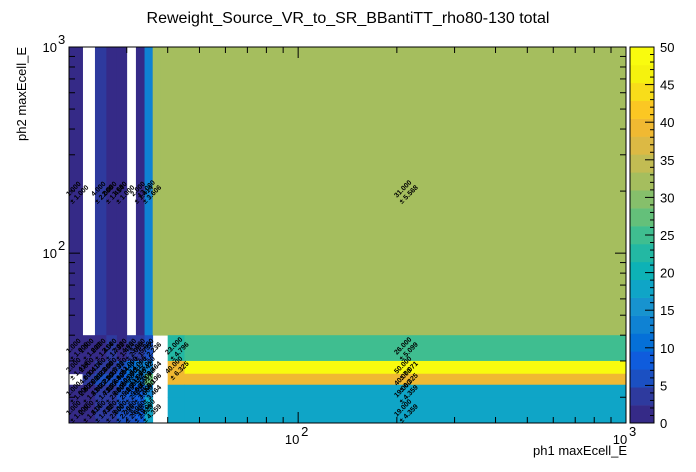 This screenshot has width=696, height=472. I want to click on colorbar: 0 5 10 15 20 25 30 35 40 45 50, so click(651, 235).